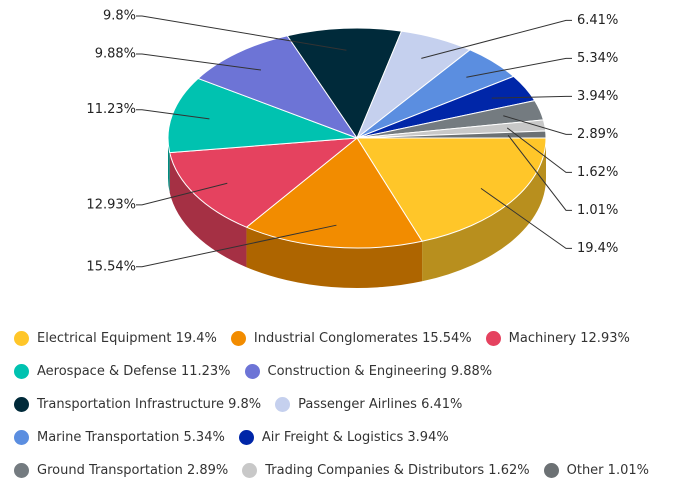 The width and height of the screenshot is (699, 487). Describe the element at coordinates (471, 371) in the screenshot. I see `legend-value: 9.88%` at that location.